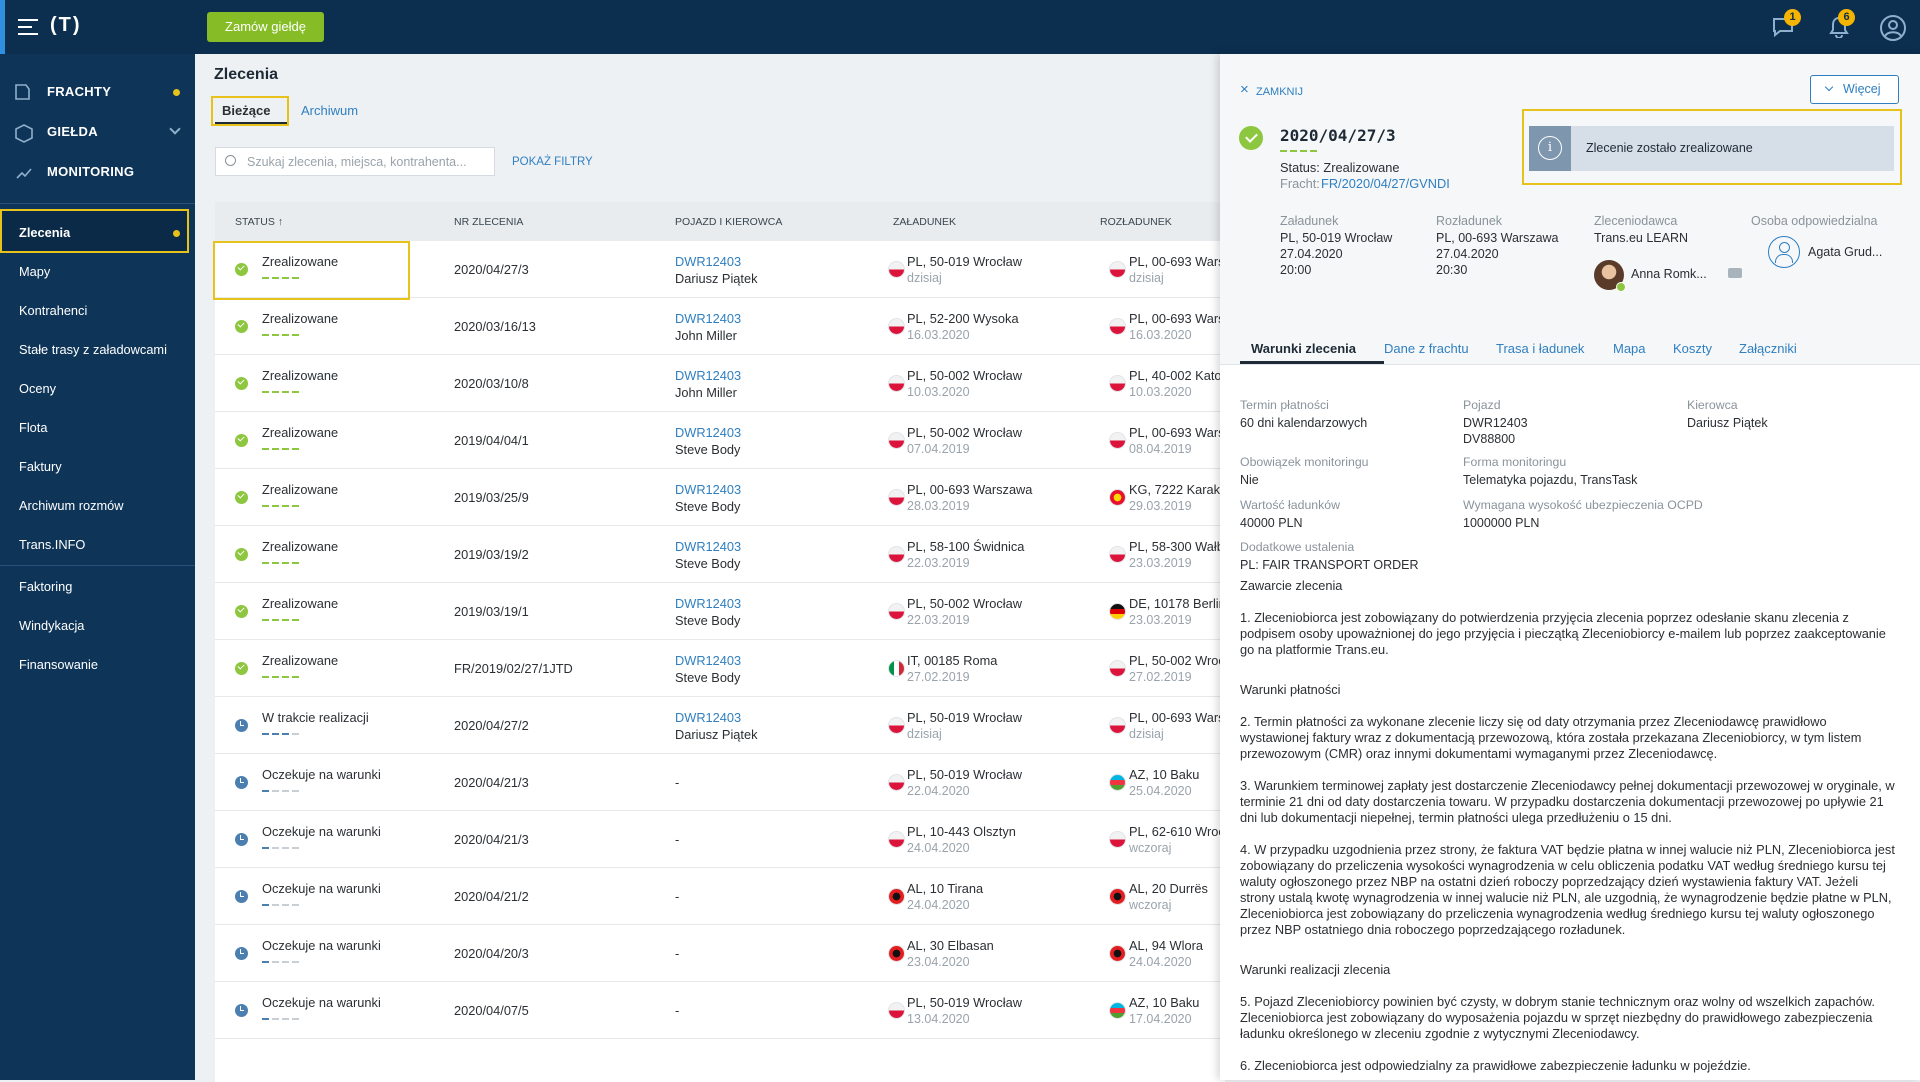  Describe the element at coordinates (91, 171) in the screenshot. I see `nav-item: MONITORING` at that location.